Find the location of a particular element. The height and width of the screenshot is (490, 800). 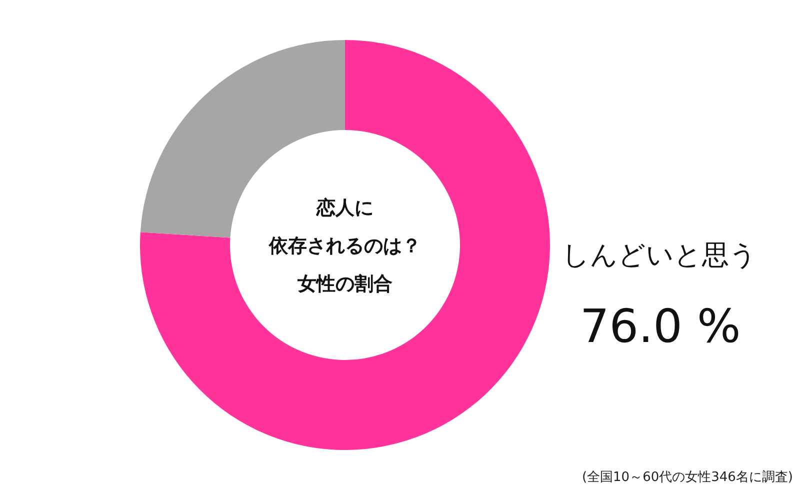

text: (全国10～60代の女性346名に調査) is located at coordinates (687, 477).